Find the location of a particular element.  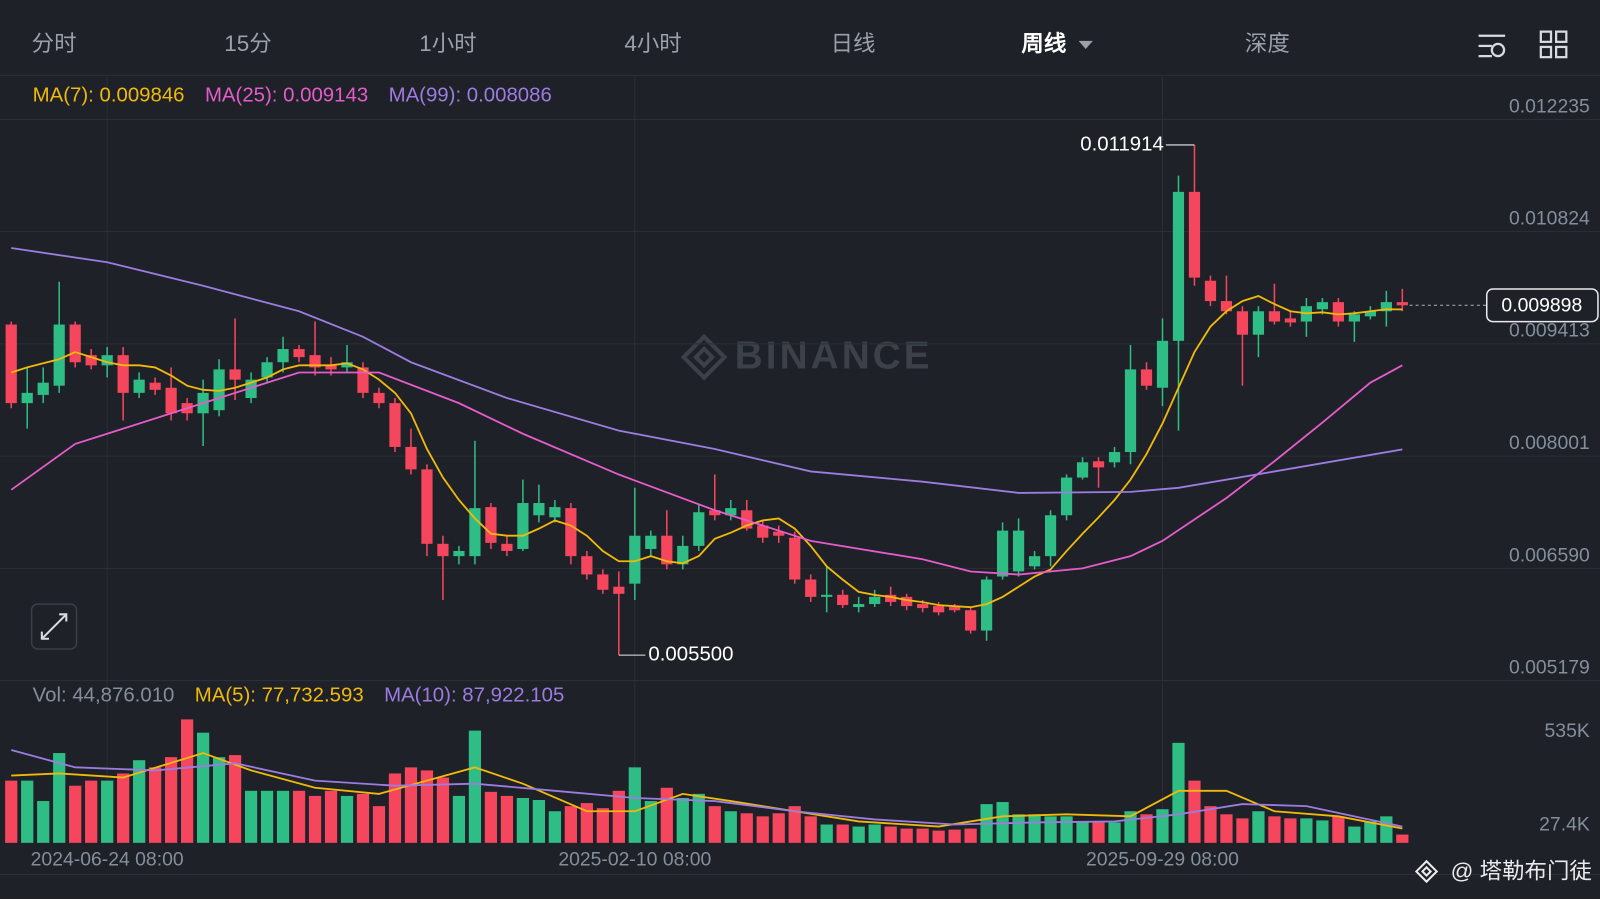

x-tick-label: 2025-09-29 08:00 is located at coordinates (1162, 859).